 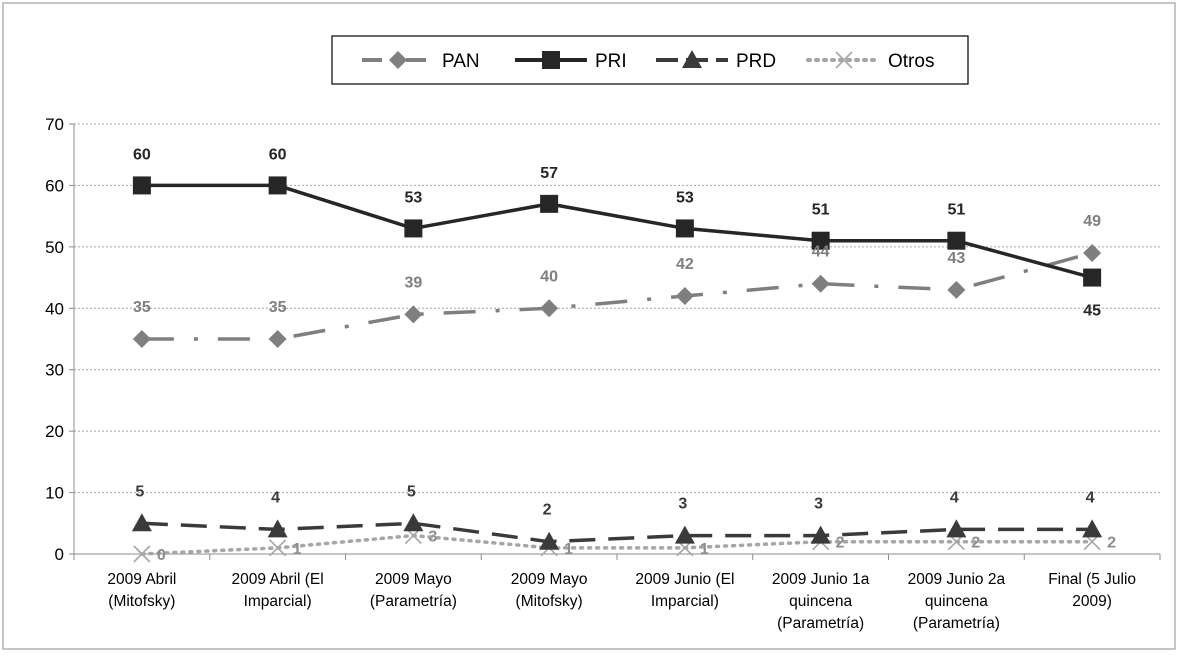 What do you see at coordinates (1092, 590) in the screenshot?
I see `x-category-label: Final (5 Julio 2009)` at bounding box center [1092, 590].